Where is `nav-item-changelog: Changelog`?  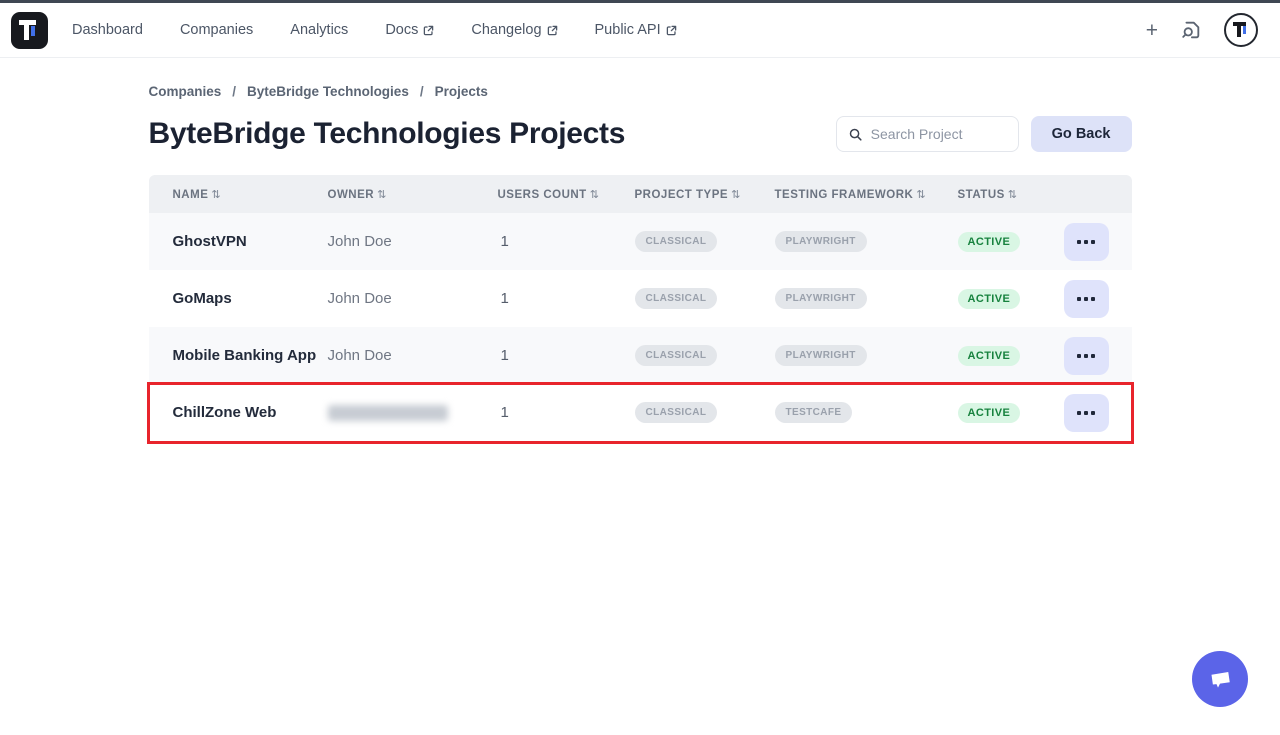 nav-item-changelog: Changelog is located at coordinates (514, 30).